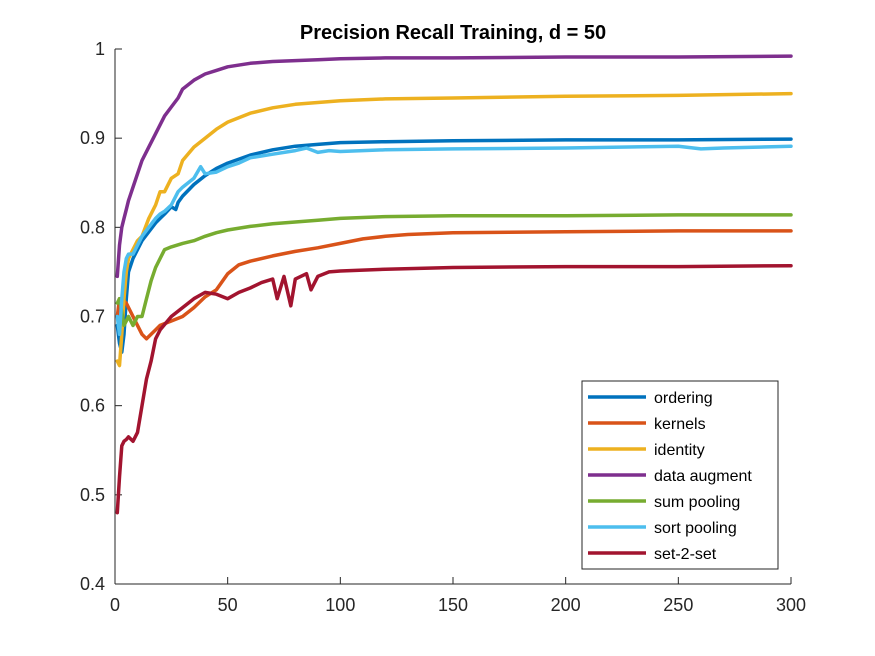 Image resolution: width=875 pixels, height=656 pixels. I want to click on y-tick-label: 0.5, so click(92, 495).